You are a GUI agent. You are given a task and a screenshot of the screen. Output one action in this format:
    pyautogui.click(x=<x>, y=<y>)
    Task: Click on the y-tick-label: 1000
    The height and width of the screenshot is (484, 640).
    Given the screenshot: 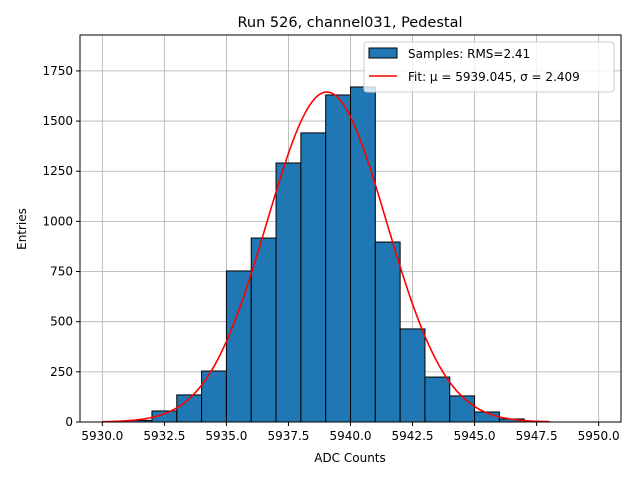 What is the action you would take?
    pyautogui.click(x=57, y=221)
    